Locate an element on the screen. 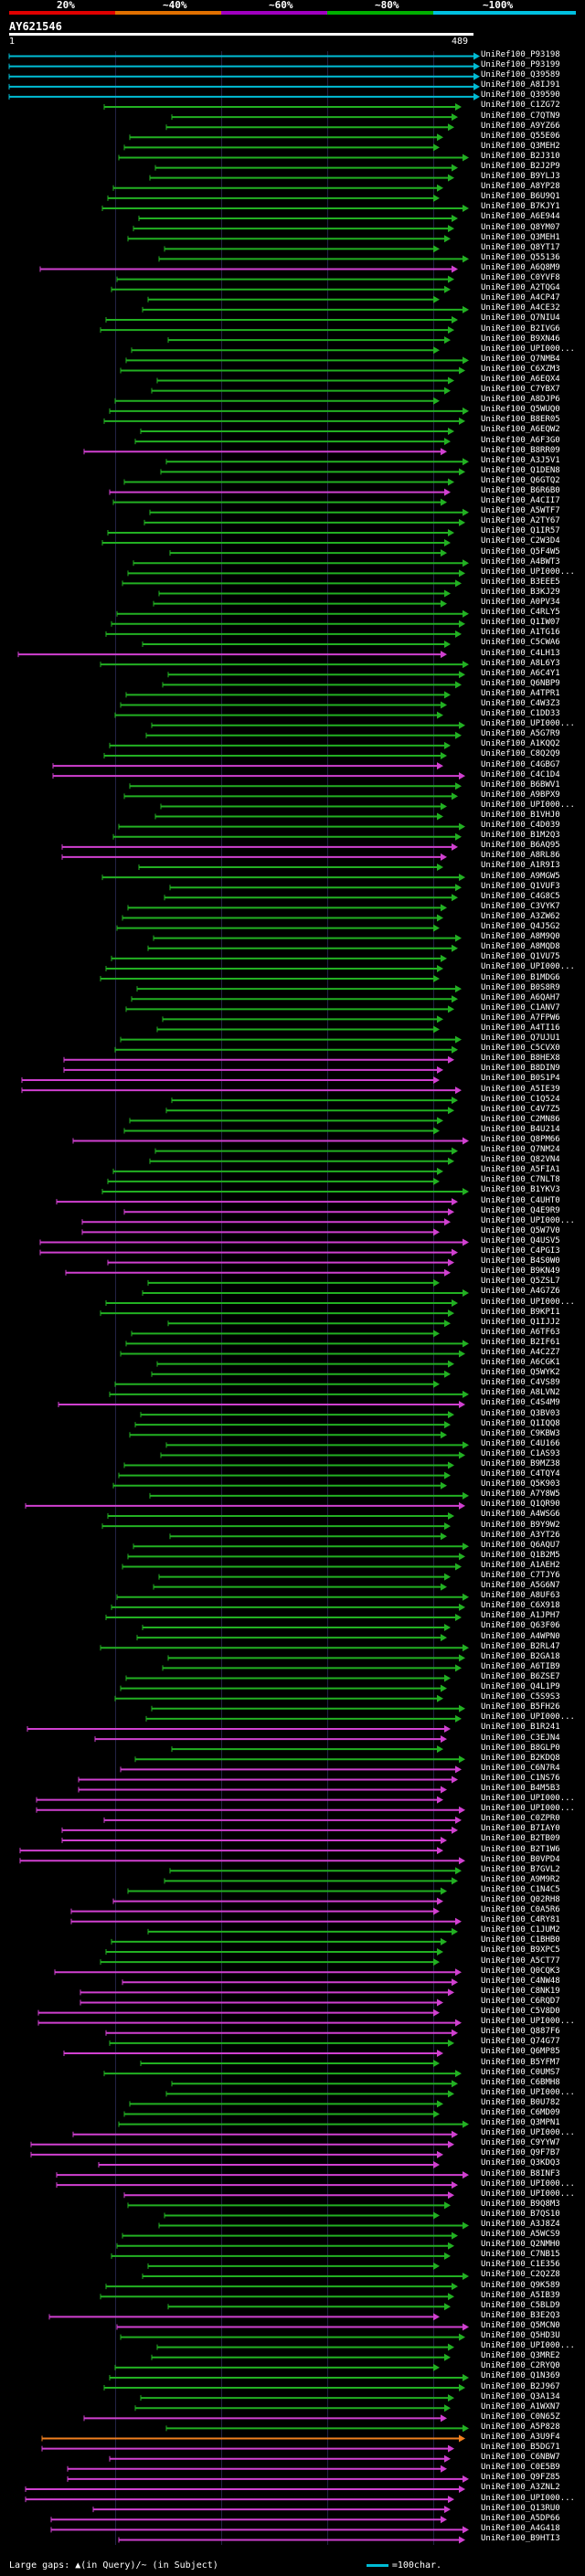 Image resolution: width=585 pixels, height=2576 pixels. hit-label: UniRef100_A3ZW62 is located at coordinates (520, 916).